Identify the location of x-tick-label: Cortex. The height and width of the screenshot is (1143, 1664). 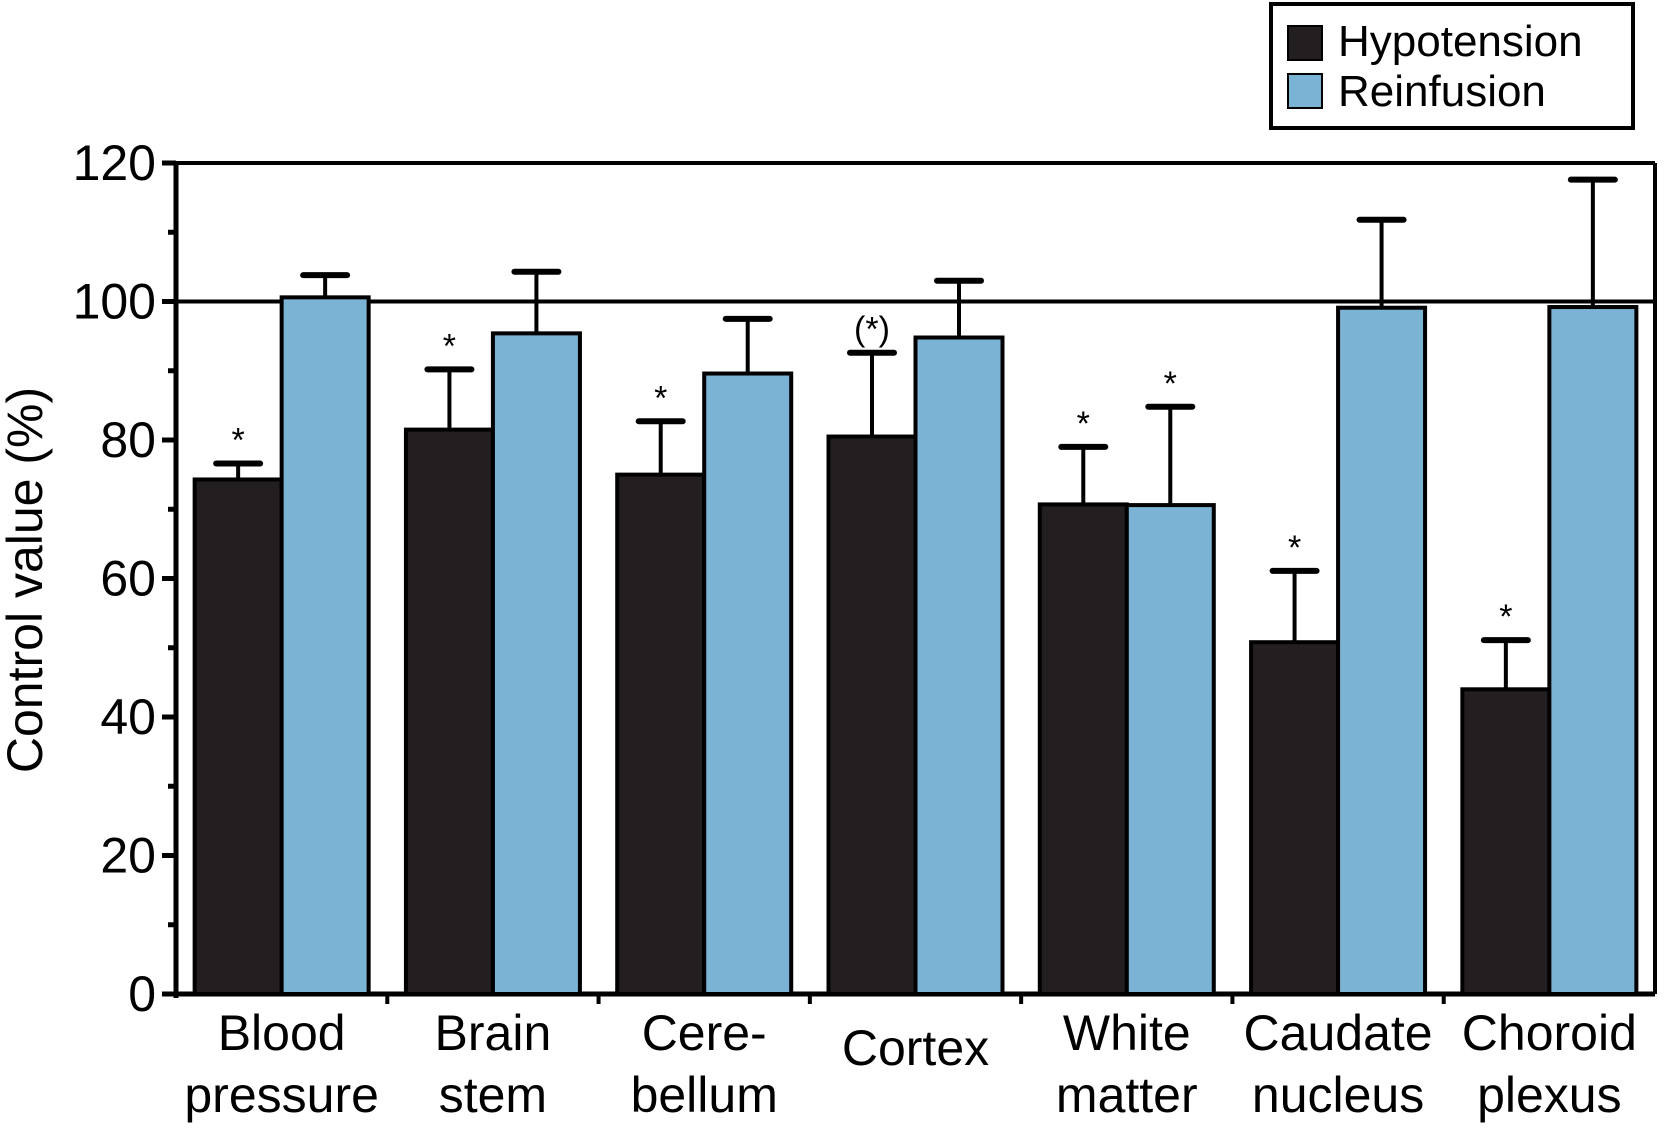
(915, 1048).